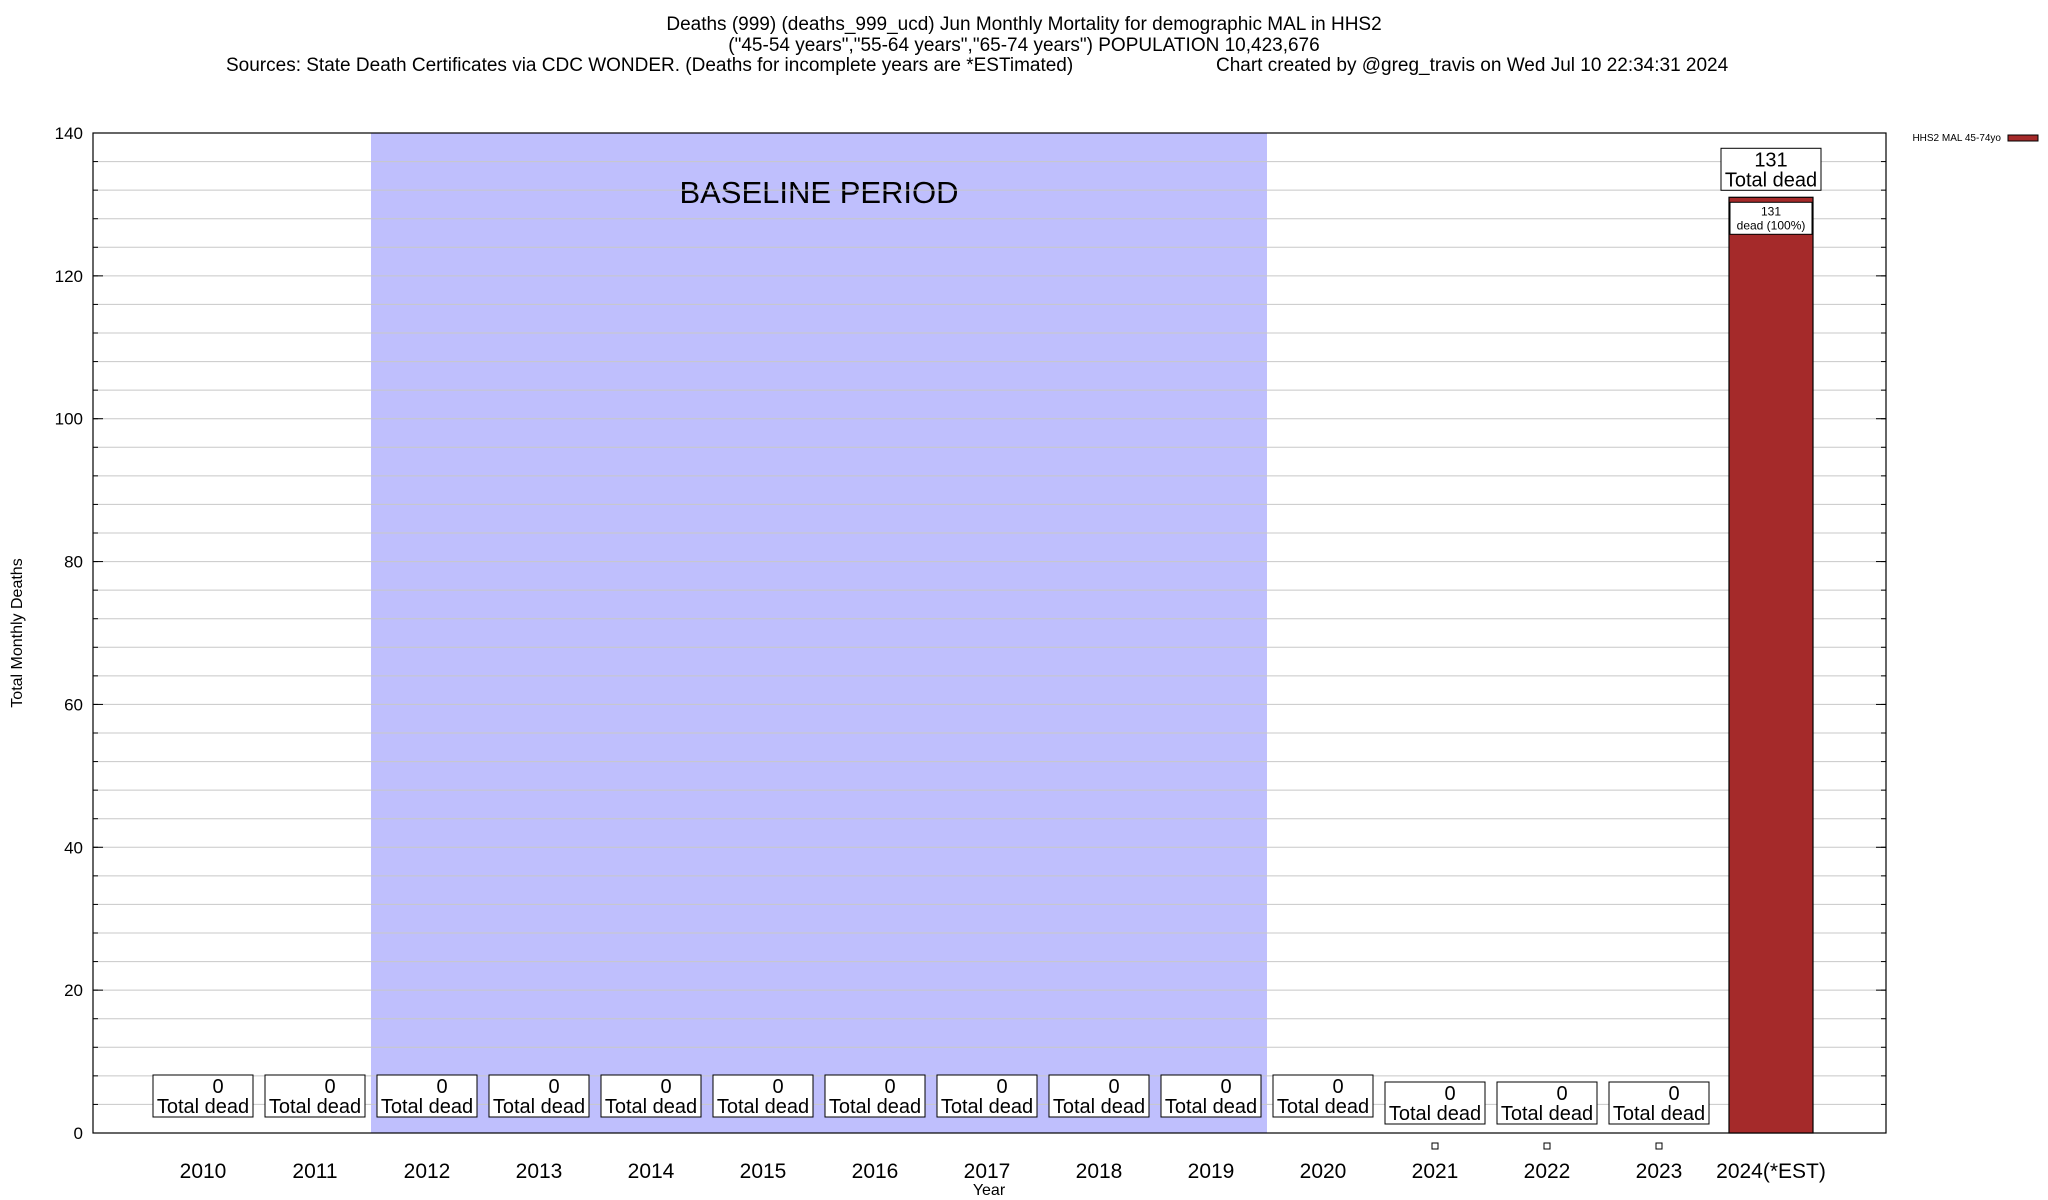 This screenshot has width=2048, height=1200. I want to click on x-tick-label: 2013, so click(539, 1171).